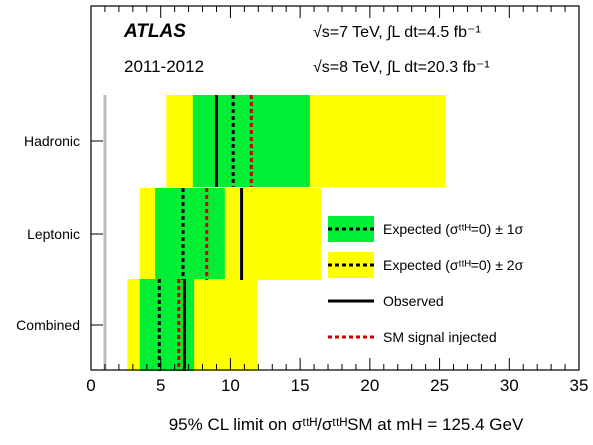 The image size is (593, 445). What do you see at coordinates (154, 31) in the screenshot?
I see `experiment-label: ATLAS` at bounding box center [154, 31].